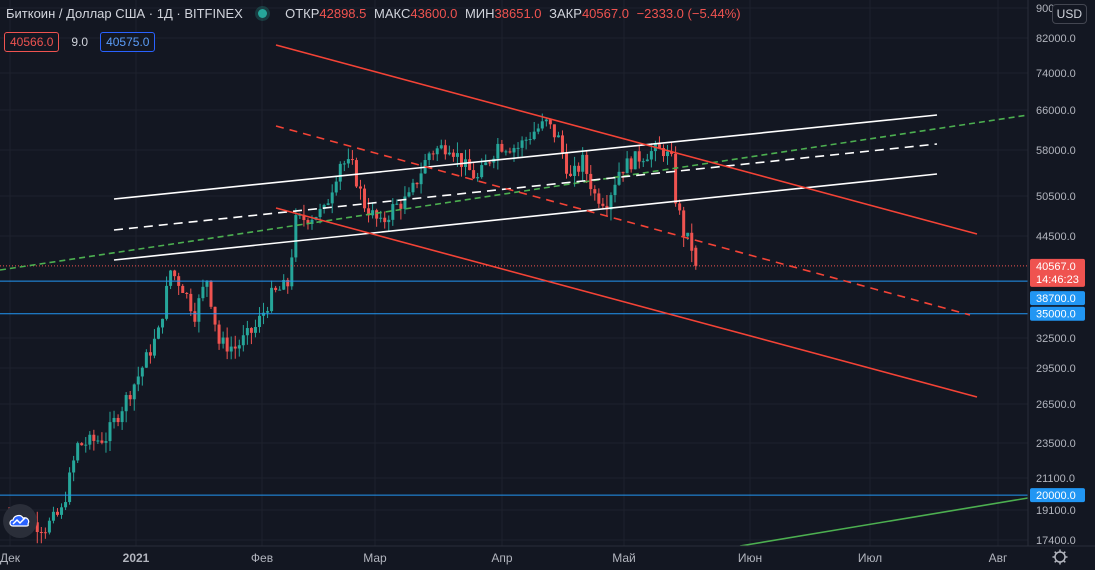  I want to click on level-38700-tag, so click(1057, 298).